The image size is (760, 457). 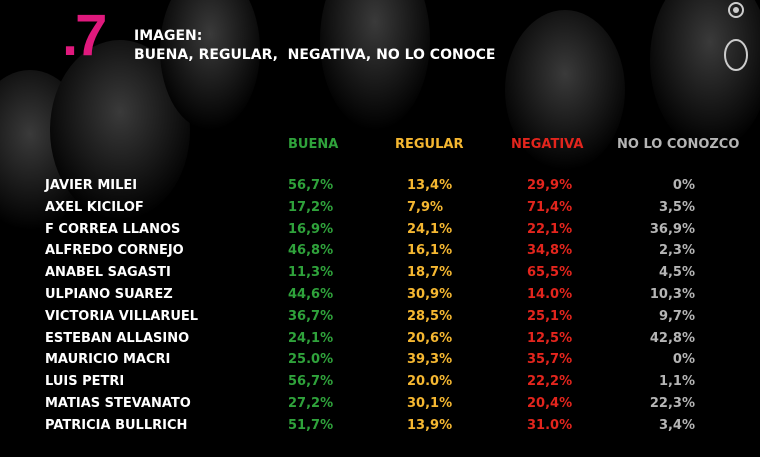 I want to click on column-header: NEGATIVA, so click(x=547, y=144).